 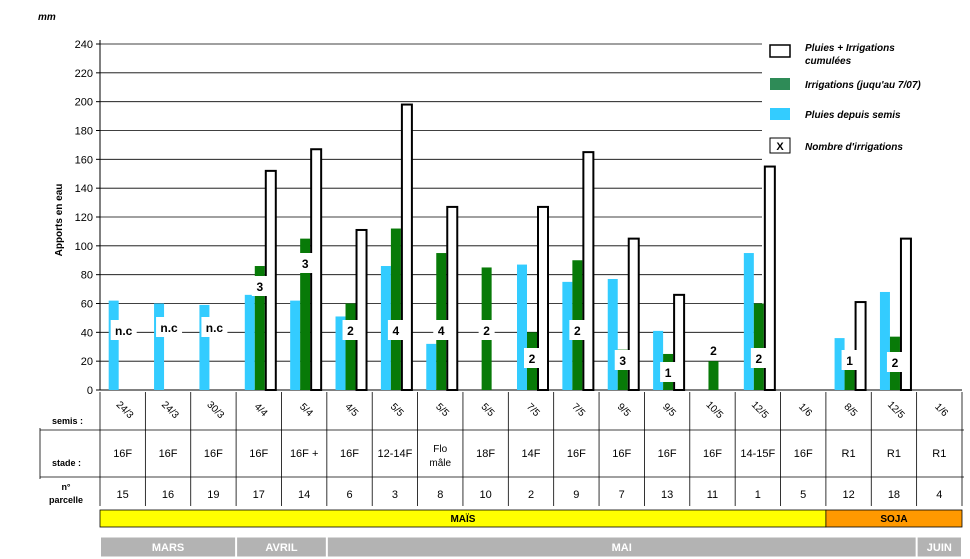 What do you see at coordinates (848, 495) in the screenshot?
I see `parcelle-number: 12` at bounding box center [848, 495].